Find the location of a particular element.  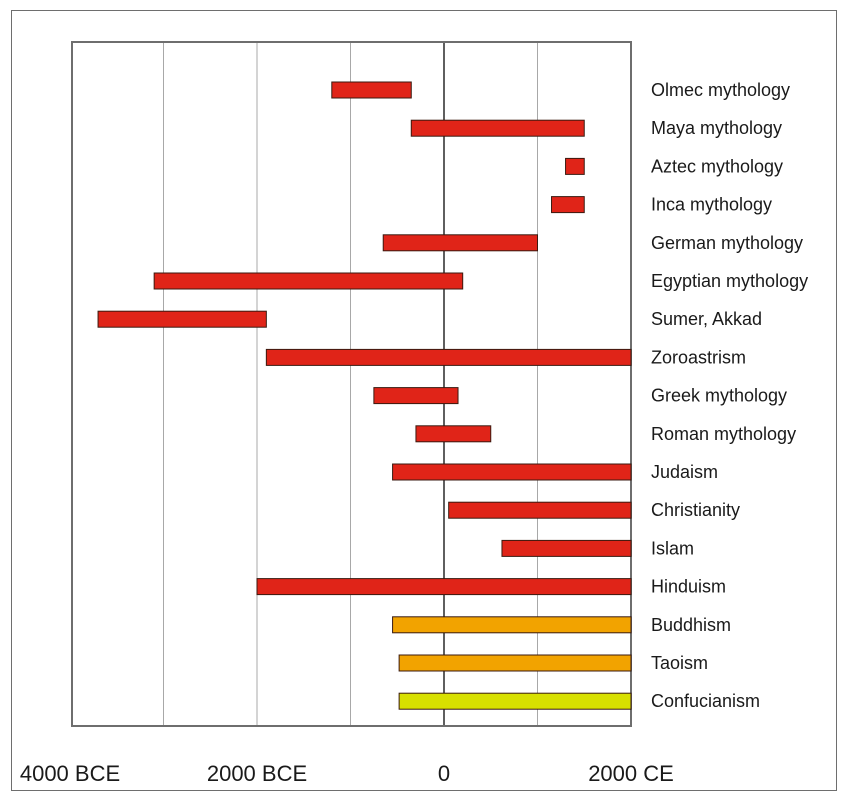

bar-maya-mythology is located at coordinates (497, 128).